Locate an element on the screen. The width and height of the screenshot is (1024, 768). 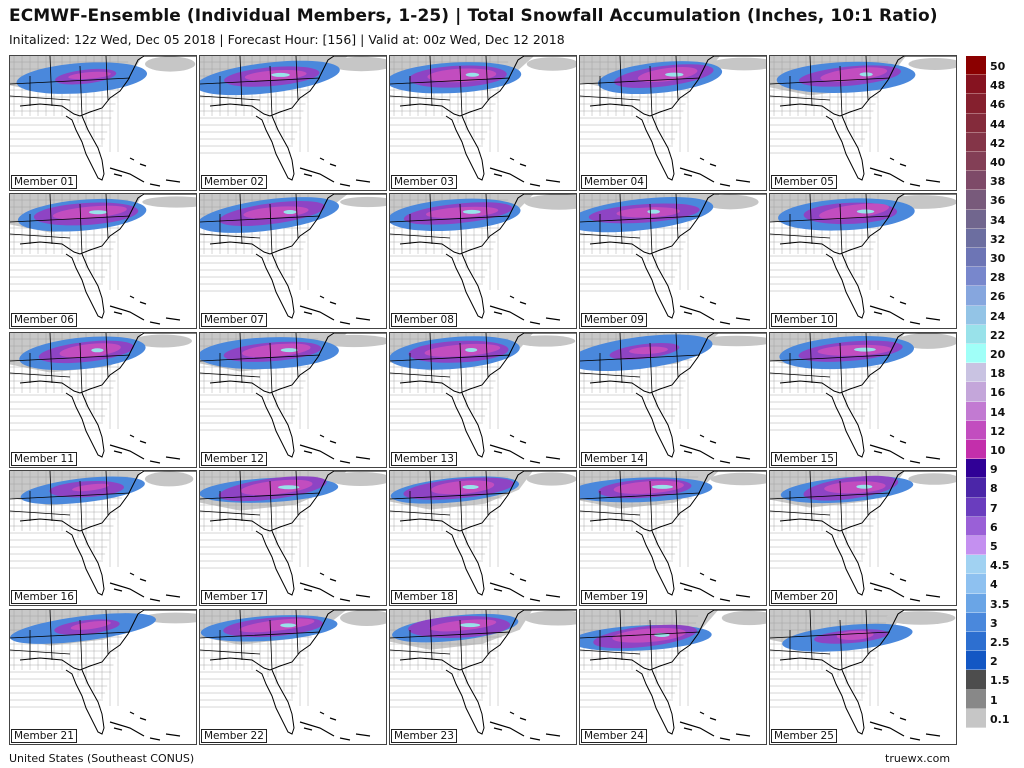
member-panel: Member 07 is located at coordinates (293, 261).